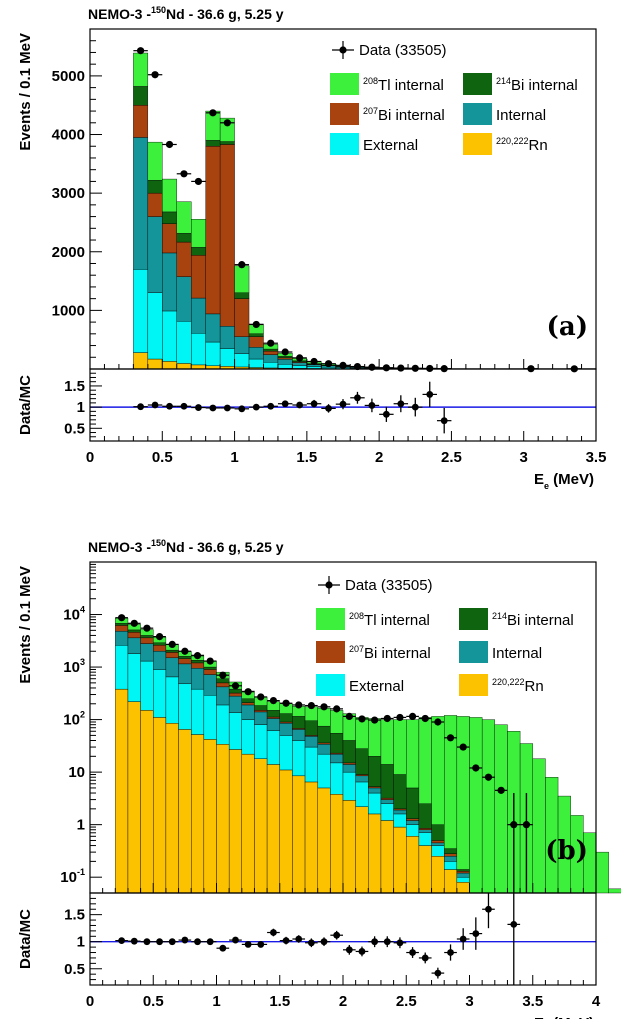 Image resolution: width=621 pixels, height=1019 pixels. What do you see at coordinates (76, 772) in the screenshot?
I see `y-tick-label-2: 10` at bounding box center [76, 772].